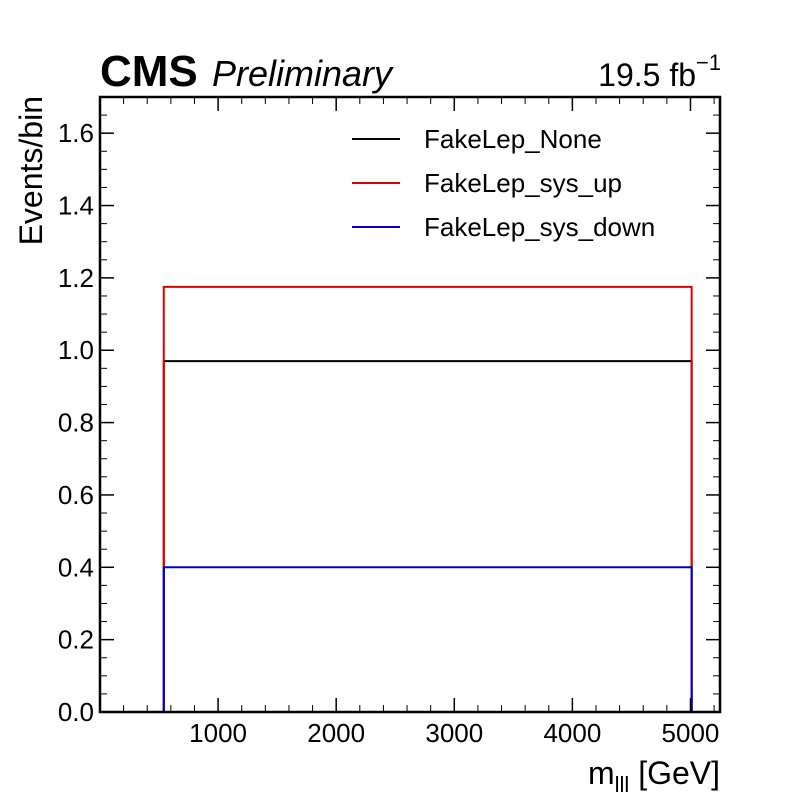 The width and height of the screenshot is (800, 800). Describe the element at coordinates (647, 75) in the screenshot. I see `luminosity-label: 19.5 fb` at that location.